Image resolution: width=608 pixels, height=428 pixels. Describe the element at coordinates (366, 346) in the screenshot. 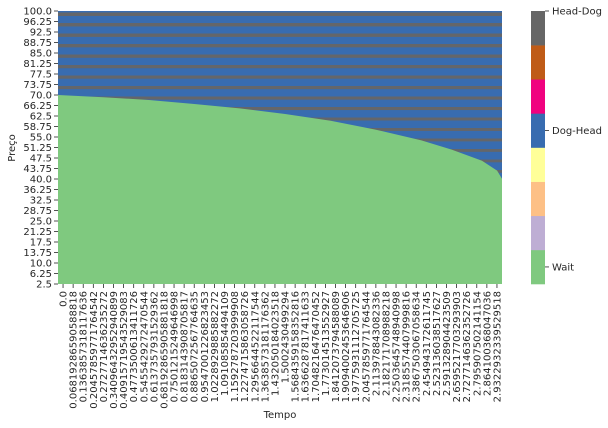

I see `x-tick-label: 2.0457859771764544` at that location.